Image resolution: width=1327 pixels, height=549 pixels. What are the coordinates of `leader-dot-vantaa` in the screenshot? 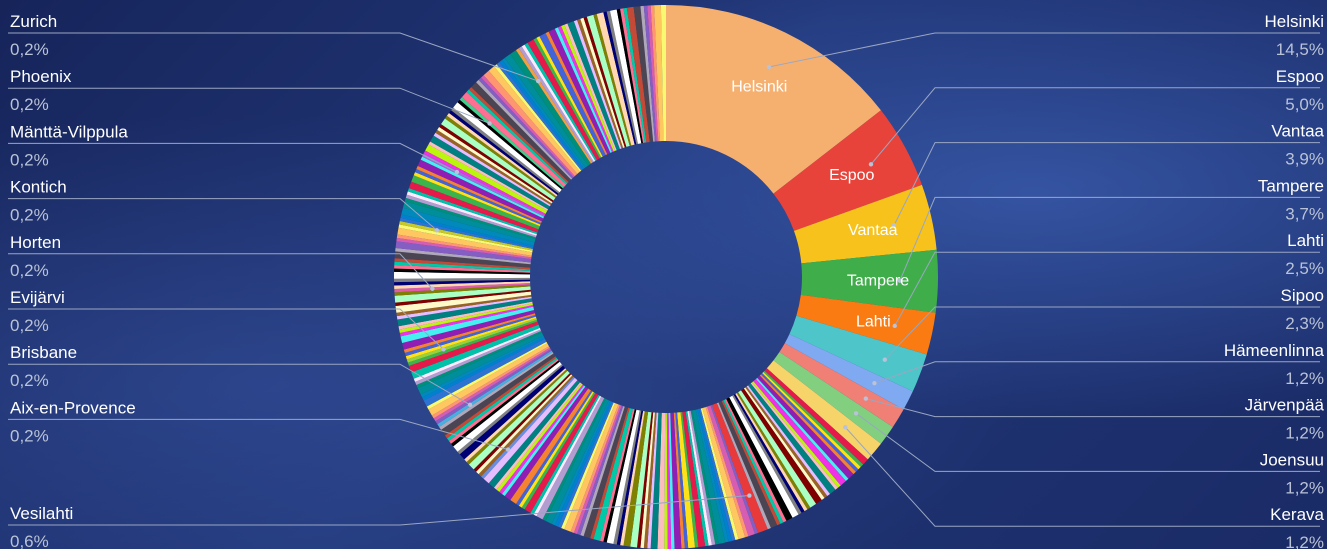 It's located at (894, 225).